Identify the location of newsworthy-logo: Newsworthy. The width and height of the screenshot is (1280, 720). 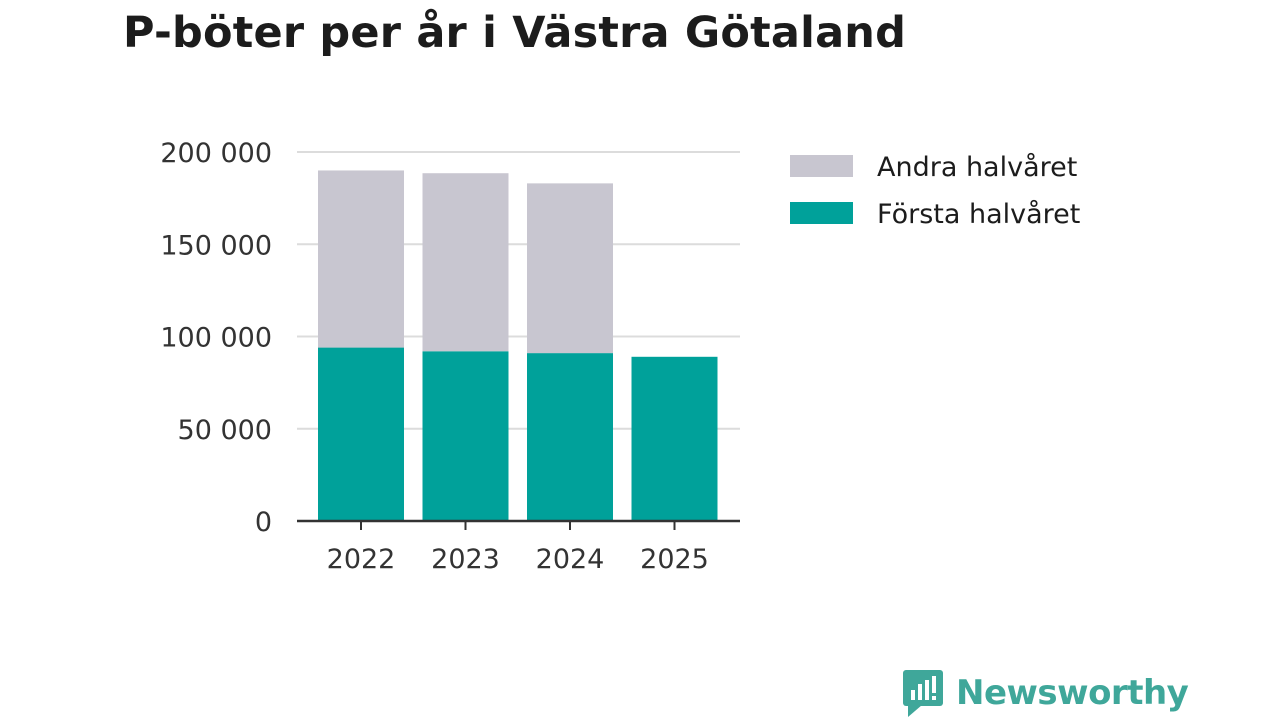
(1045, 693).